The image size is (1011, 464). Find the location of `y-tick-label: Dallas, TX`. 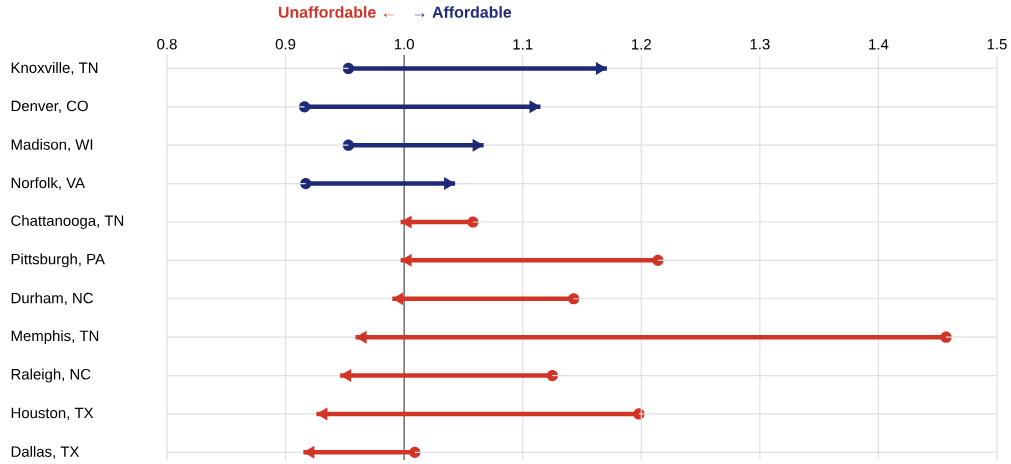

y-tick-label: Dallas, TX is located at coordinates (45, 452).